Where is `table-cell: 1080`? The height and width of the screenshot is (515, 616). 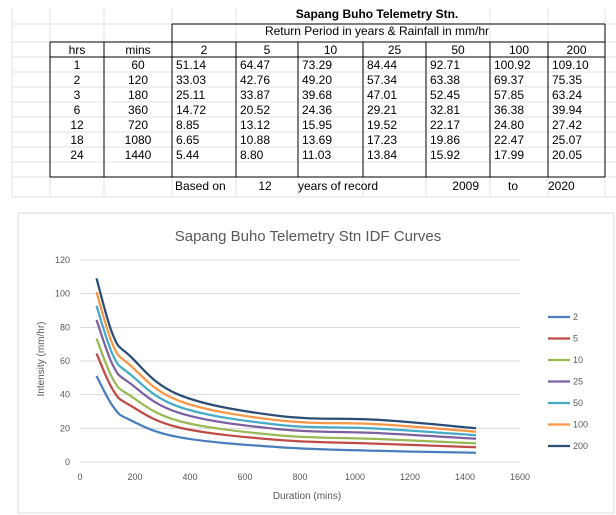 table-cell: 1080 is located at coordinates (138, 140).